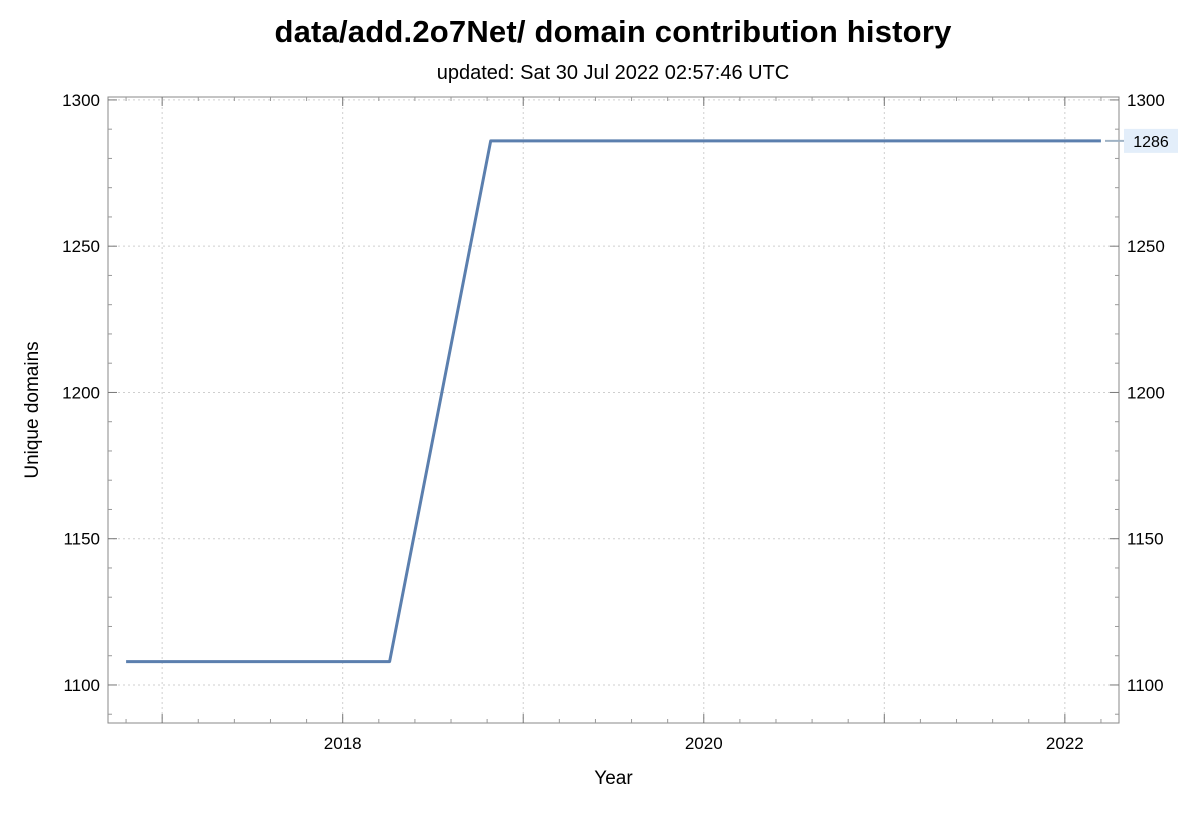 The image size is (1192, 816). What do you see at coordinates (613, 778) in the screenshot?
I see `x-axis-label: Year` at bounding box center [613, 778].